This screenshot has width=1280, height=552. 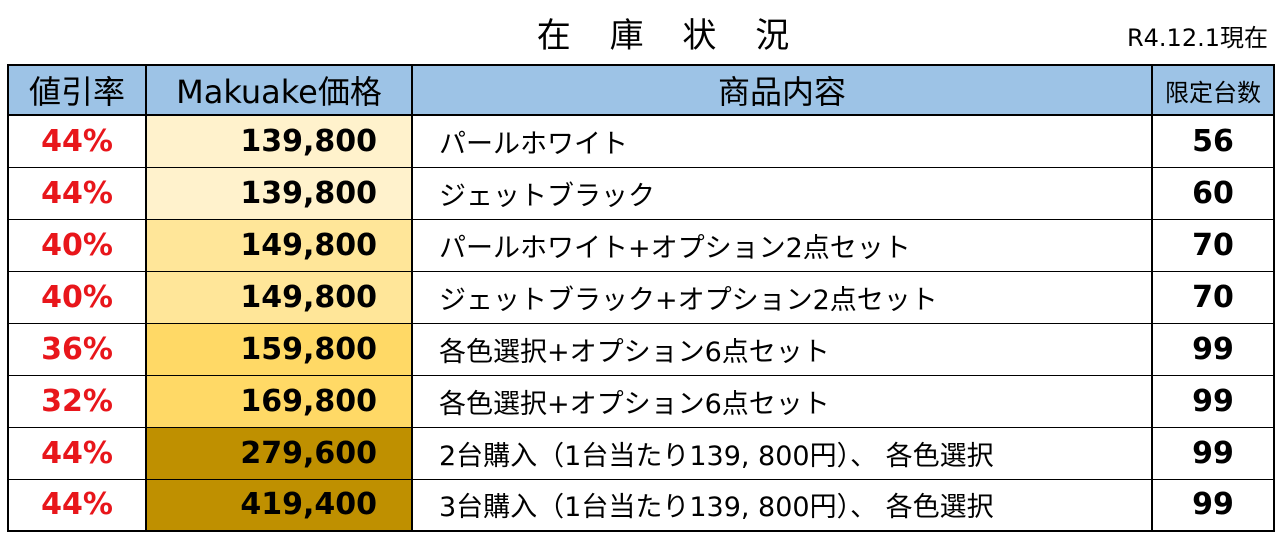 I want to click on content-cell: ジェットブラック+オプション2点セット, so click(x=782, y=297).